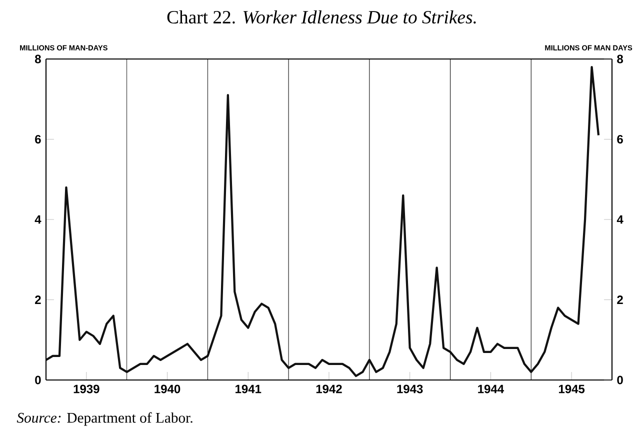 This screenshot has width=644, height=437. Describe the element at coordinates (38, 139) in the screenshot. I see `y-tick-label: 6` at that location.